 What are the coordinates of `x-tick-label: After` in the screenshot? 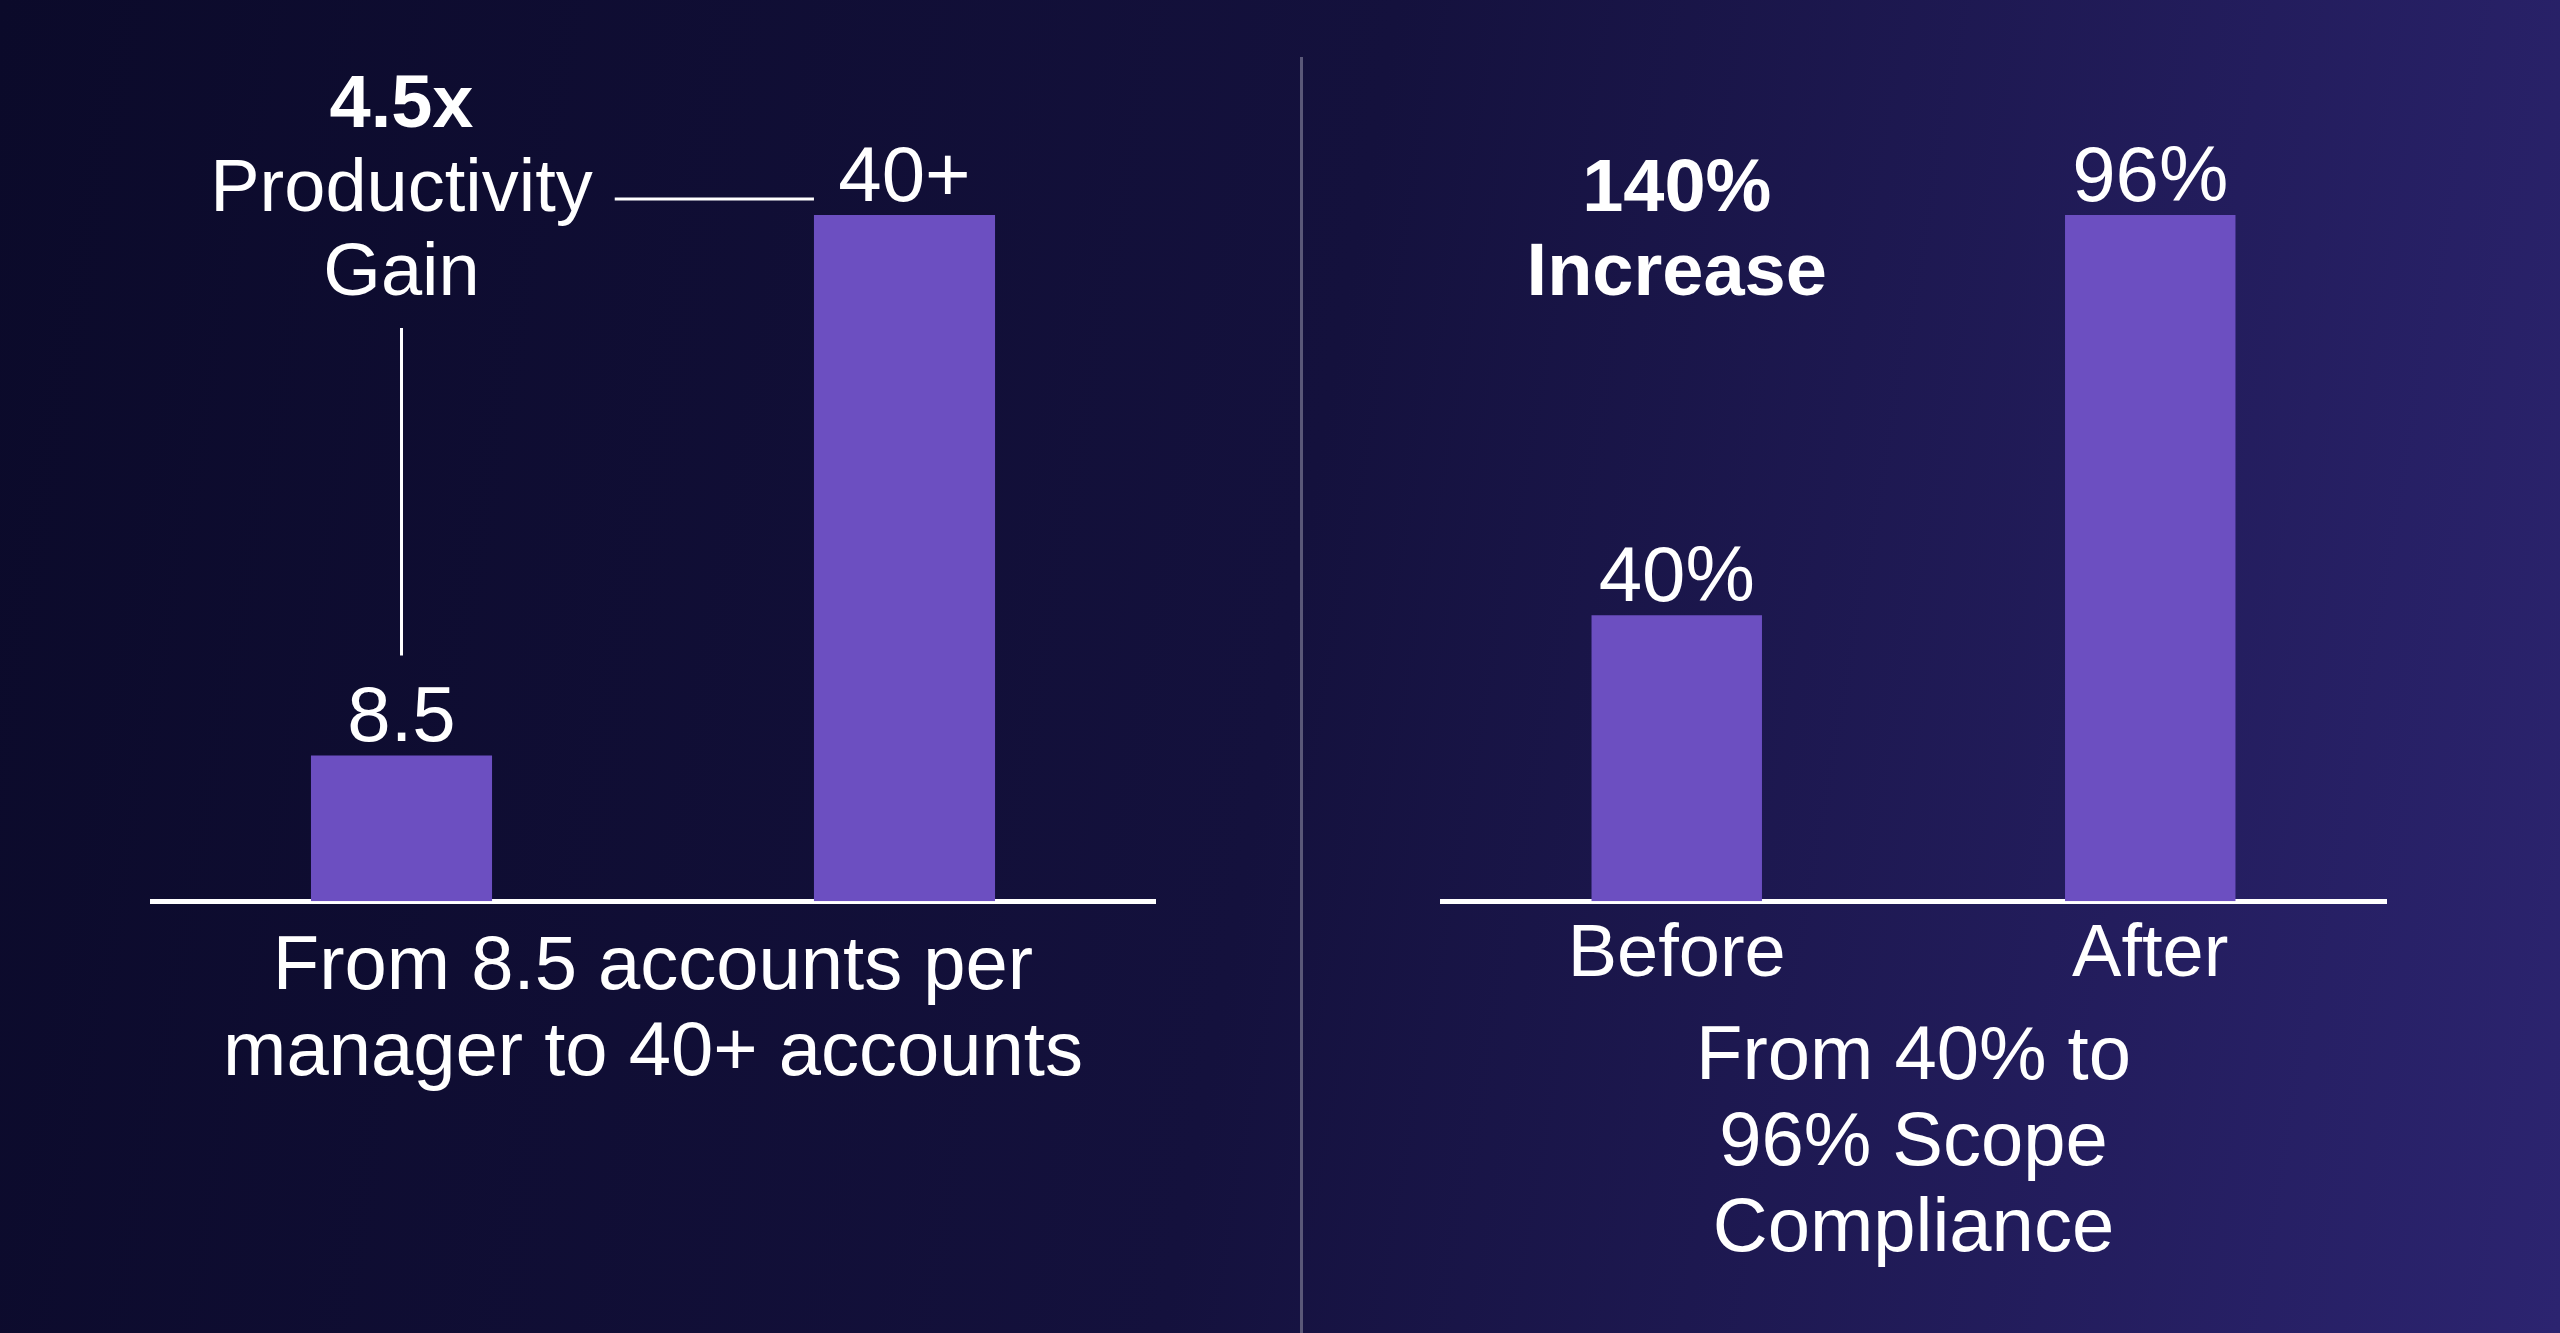 It's located at (2150, 951).